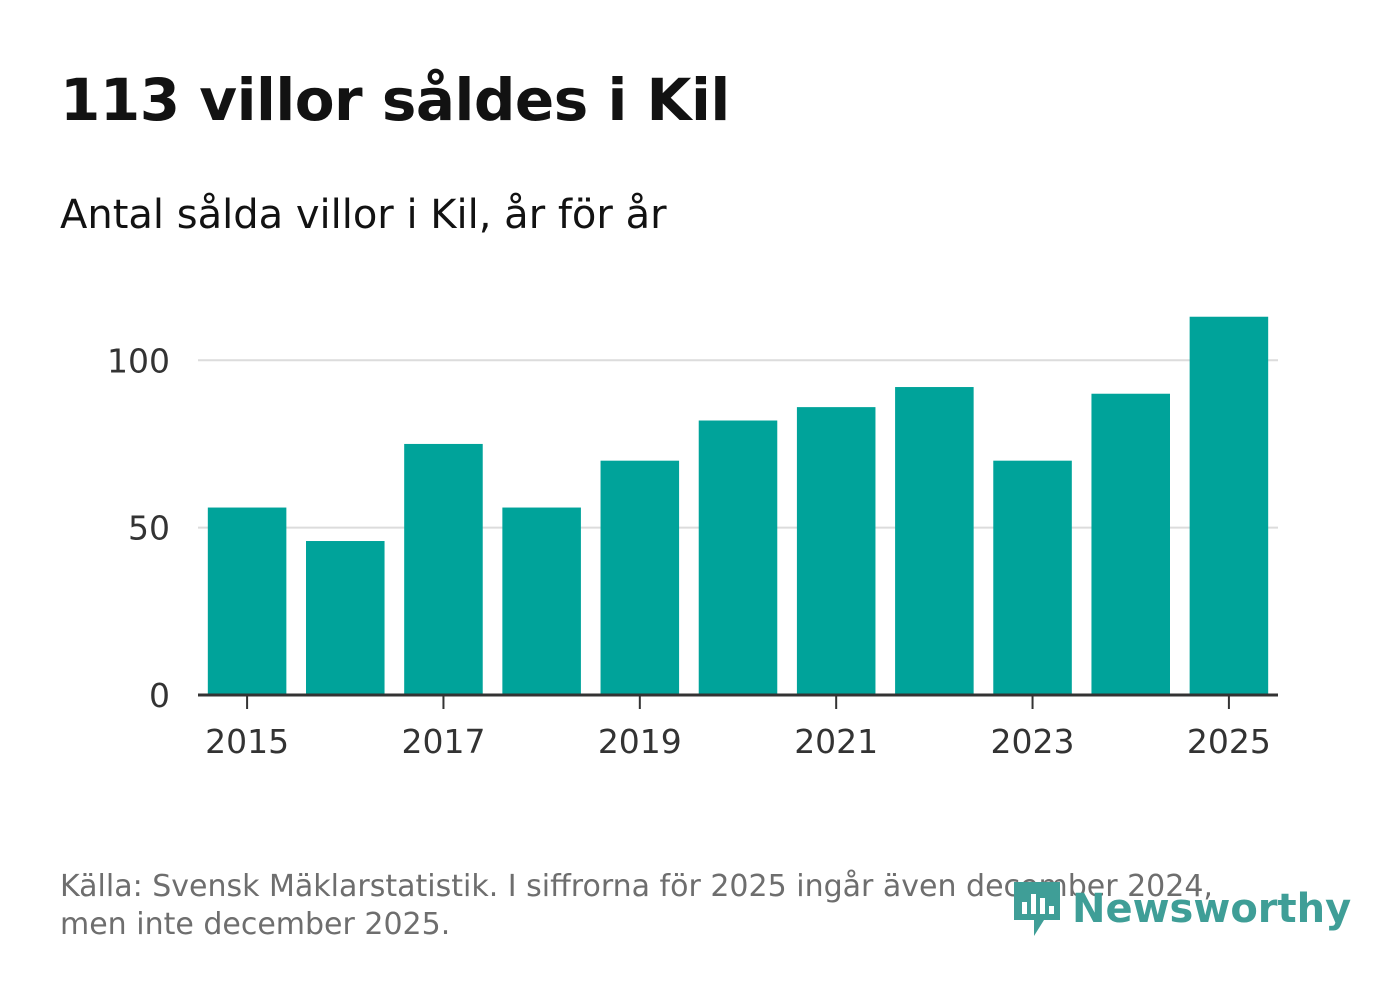  Describe the element at coordinates (1229, 741) in the screenshot. I see `x-tick-label-2025: 2025` at that location.